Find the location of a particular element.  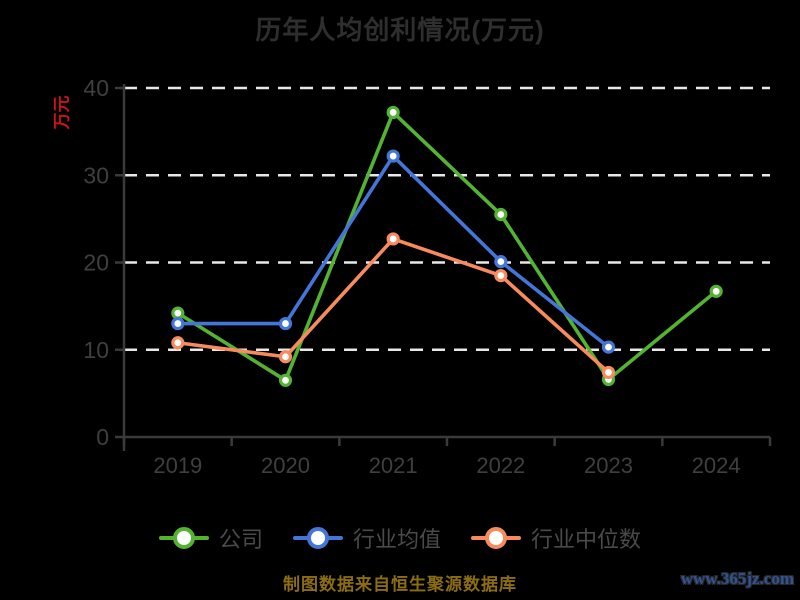

data-point-s0-2021 is located at coordinates (393, 112).